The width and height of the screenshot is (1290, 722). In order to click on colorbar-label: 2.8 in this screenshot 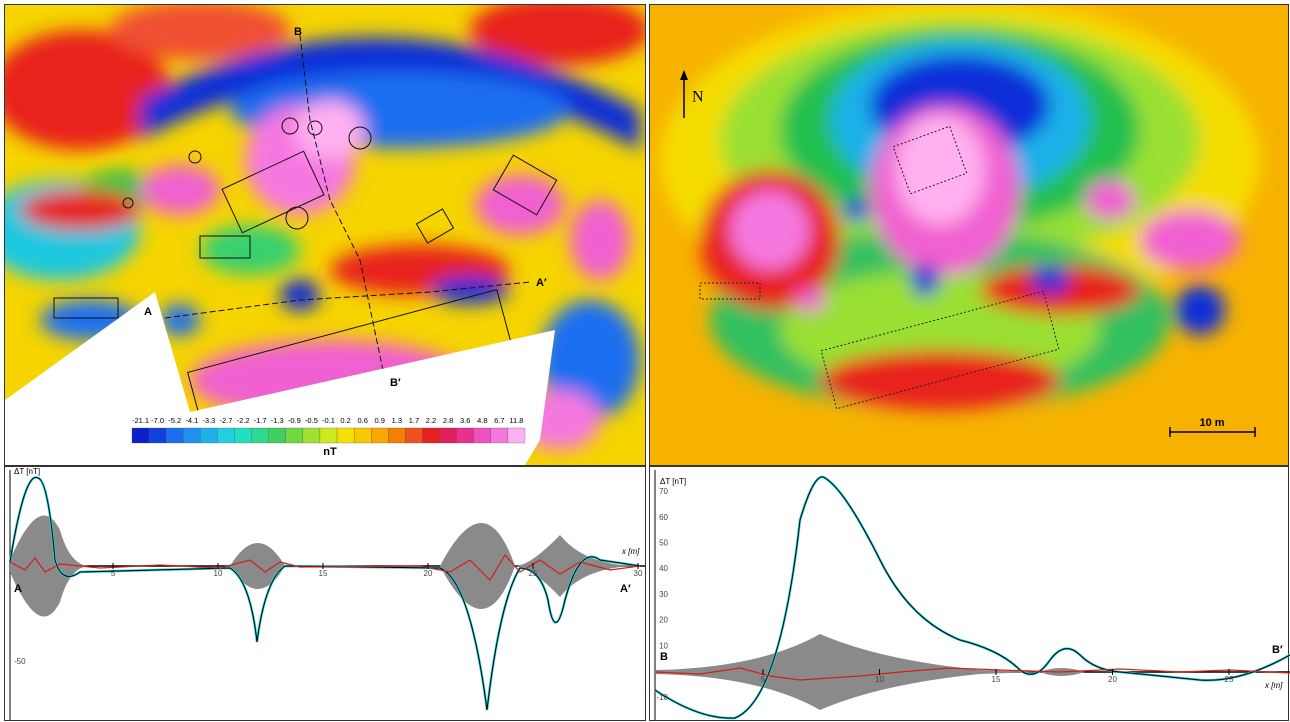, I will do `click(448, 420)`.